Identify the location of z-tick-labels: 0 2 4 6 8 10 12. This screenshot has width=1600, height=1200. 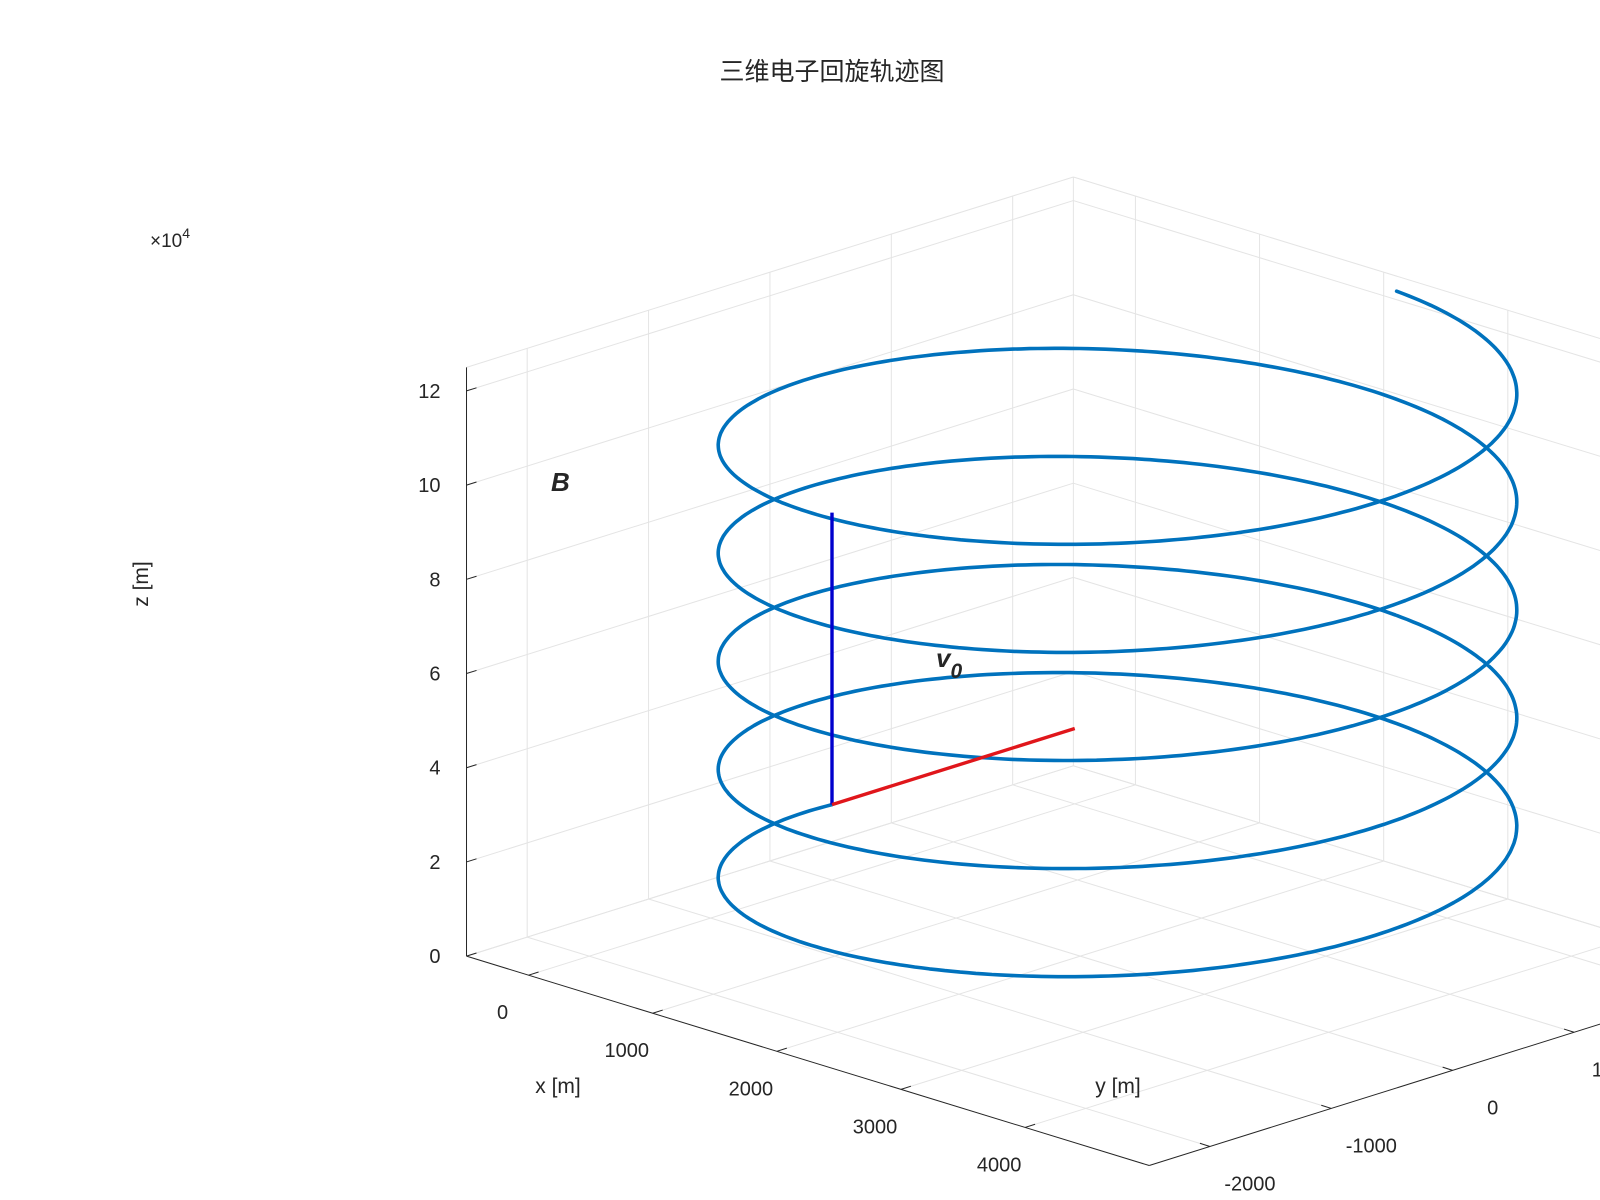
(429, 674).